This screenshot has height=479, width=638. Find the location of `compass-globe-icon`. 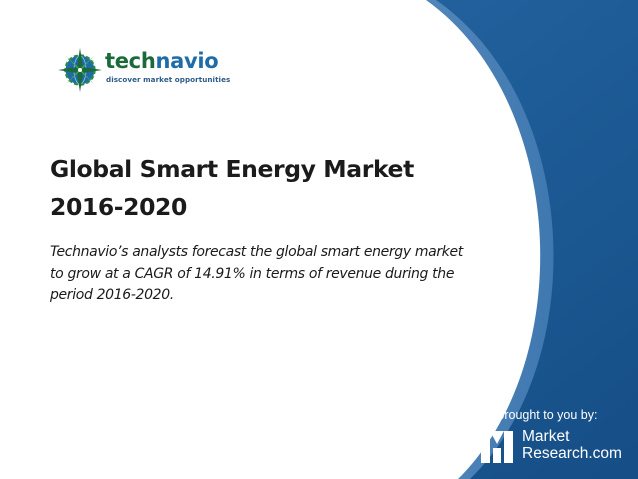

compass-globe-icon is located at coordinates (80, 70).